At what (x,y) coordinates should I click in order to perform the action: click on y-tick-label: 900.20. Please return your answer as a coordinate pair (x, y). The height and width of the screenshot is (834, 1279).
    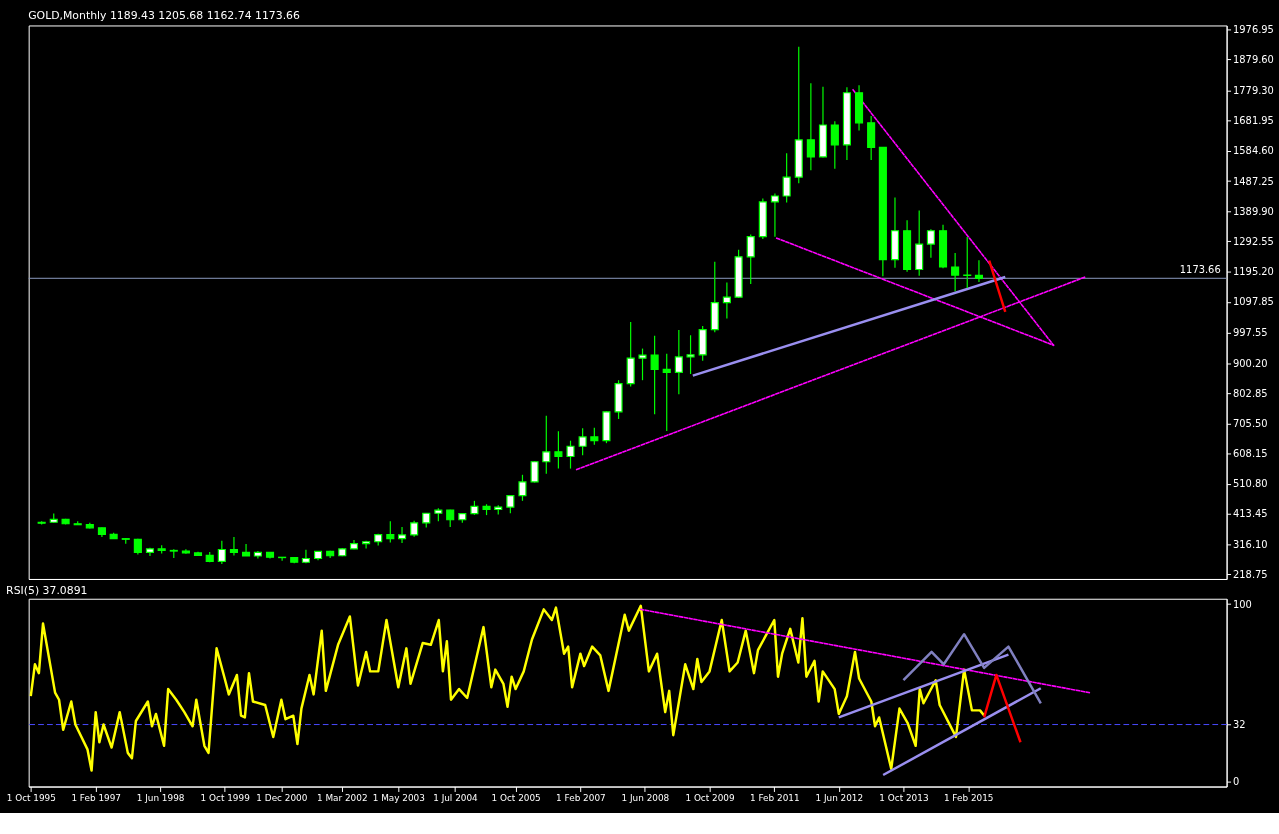
    Looking at the image, I should click on (1250, 363).